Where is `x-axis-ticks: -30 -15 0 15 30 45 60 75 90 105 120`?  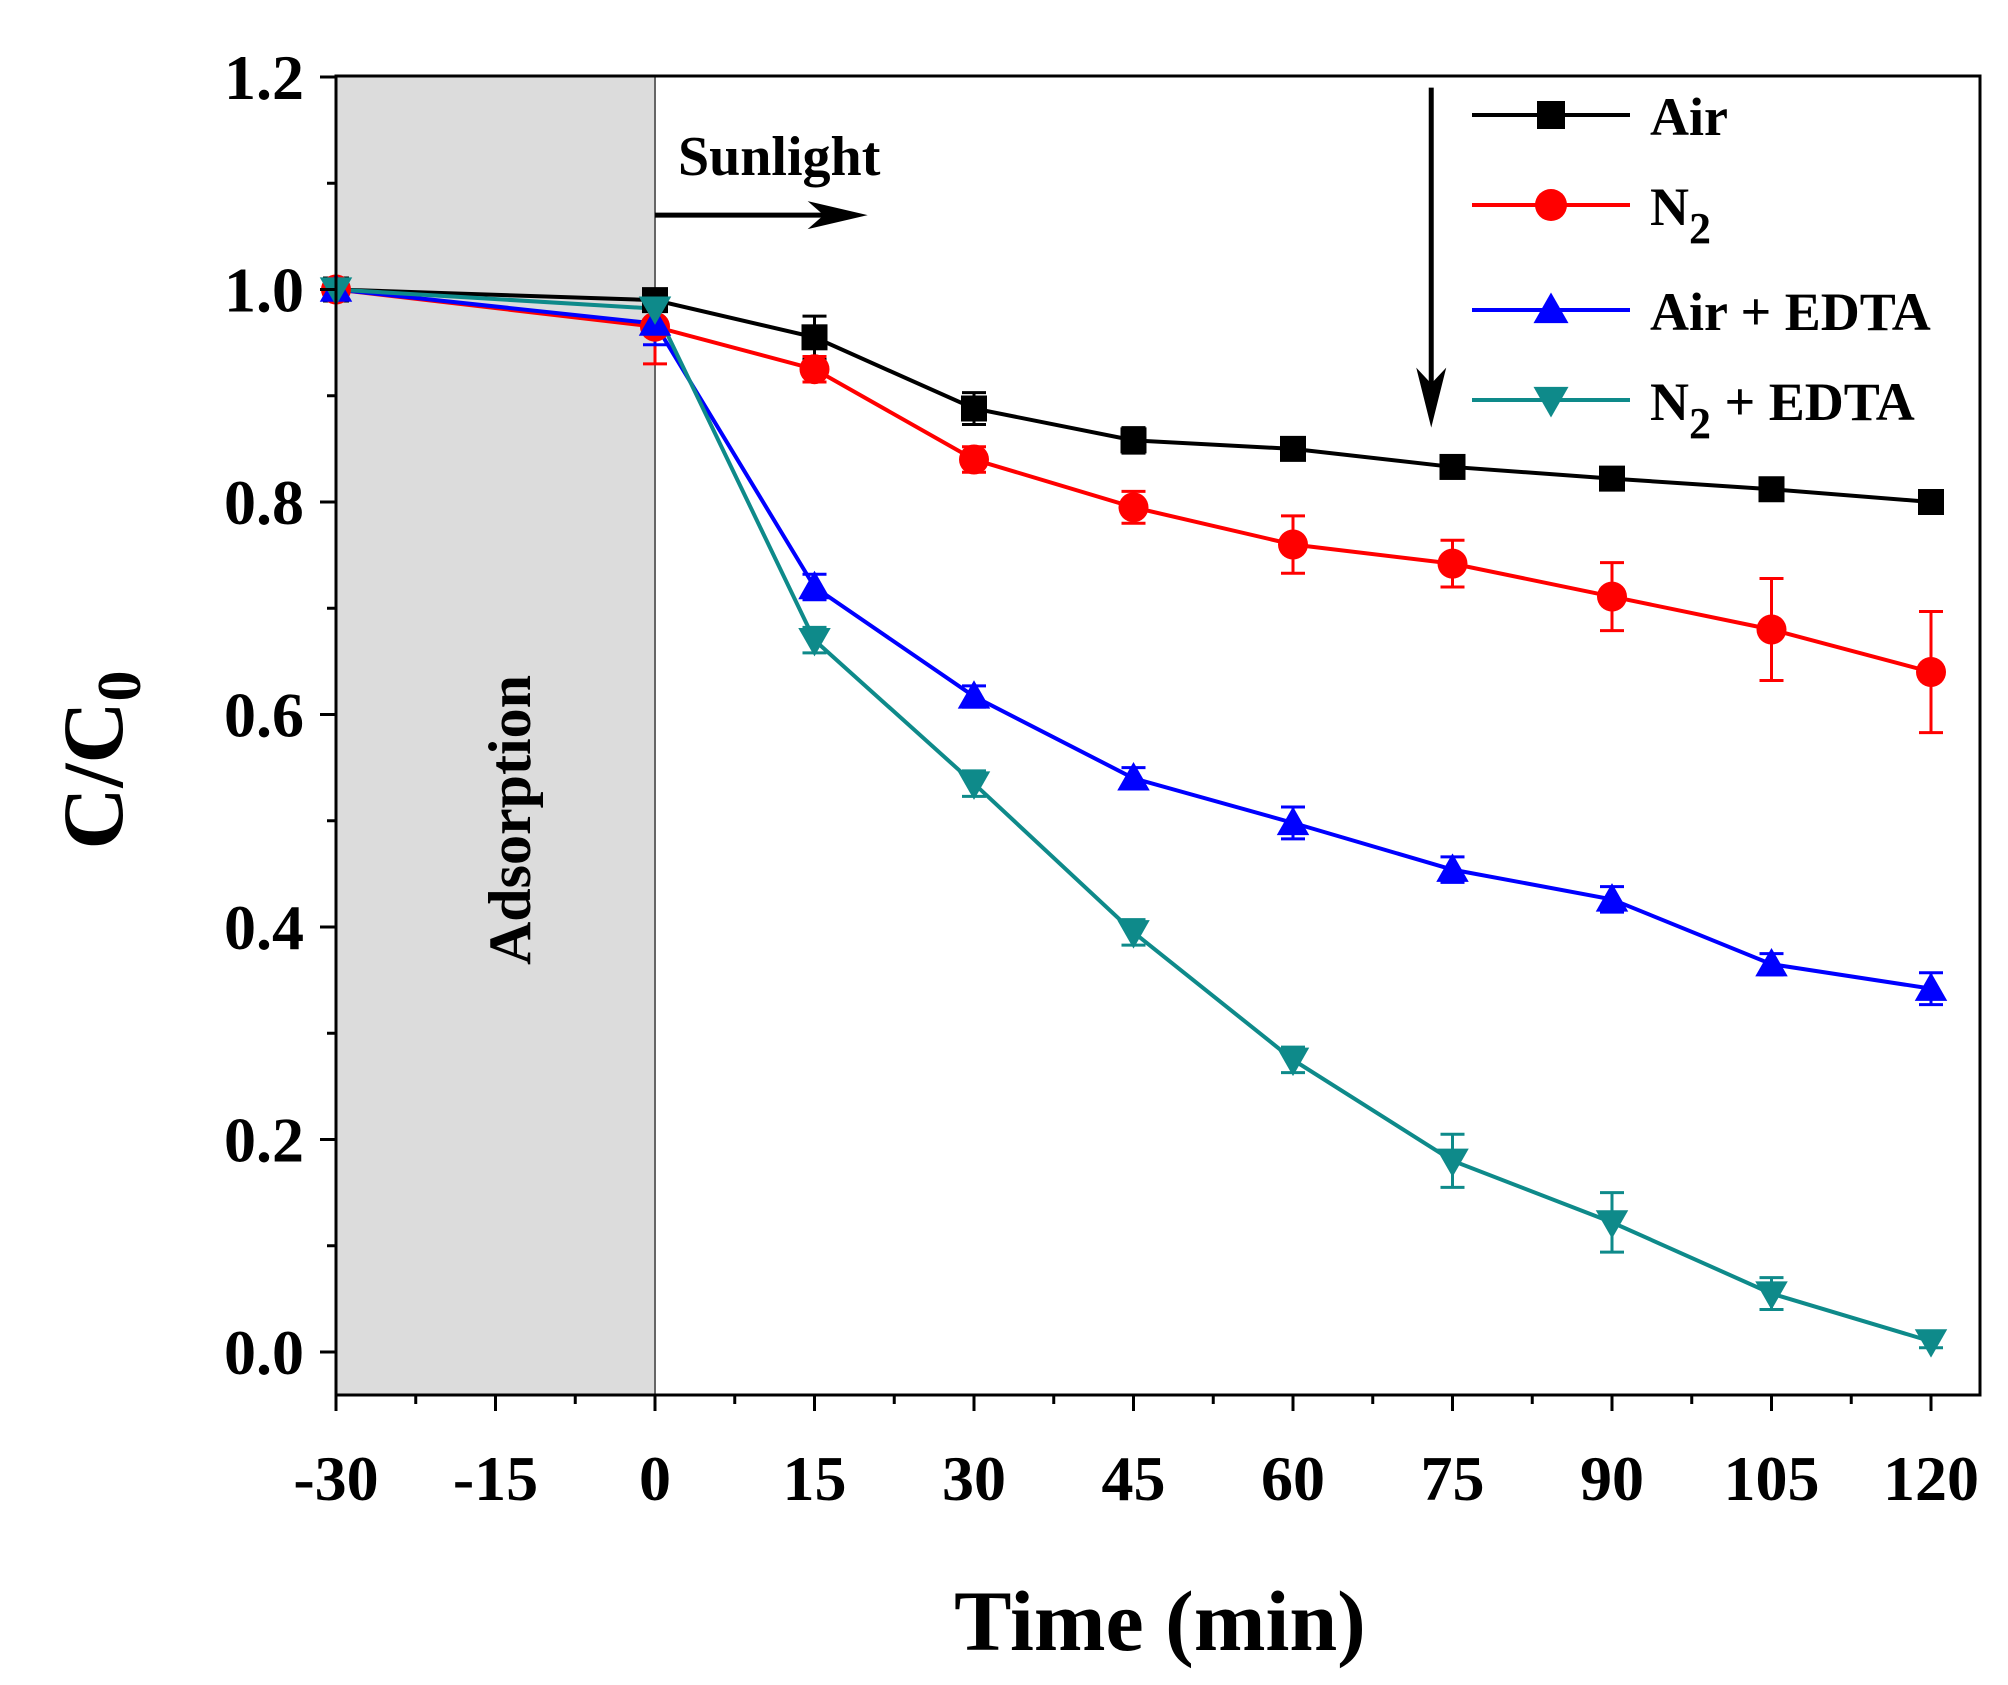 x-axis-ticks: -30 -15 0 15 30 45 60 75 90 105 120 is located at coordinates (1136, 1454).